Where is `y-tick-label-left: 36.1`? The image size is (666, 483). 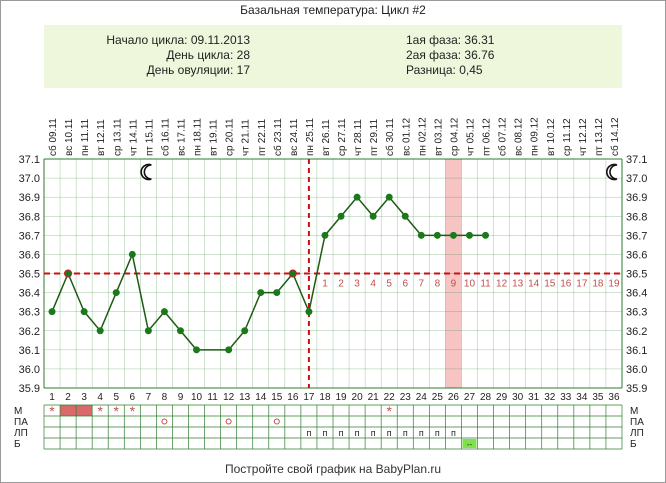
y-tick-label-left: 36.1 is located at coordinates (29, 351).